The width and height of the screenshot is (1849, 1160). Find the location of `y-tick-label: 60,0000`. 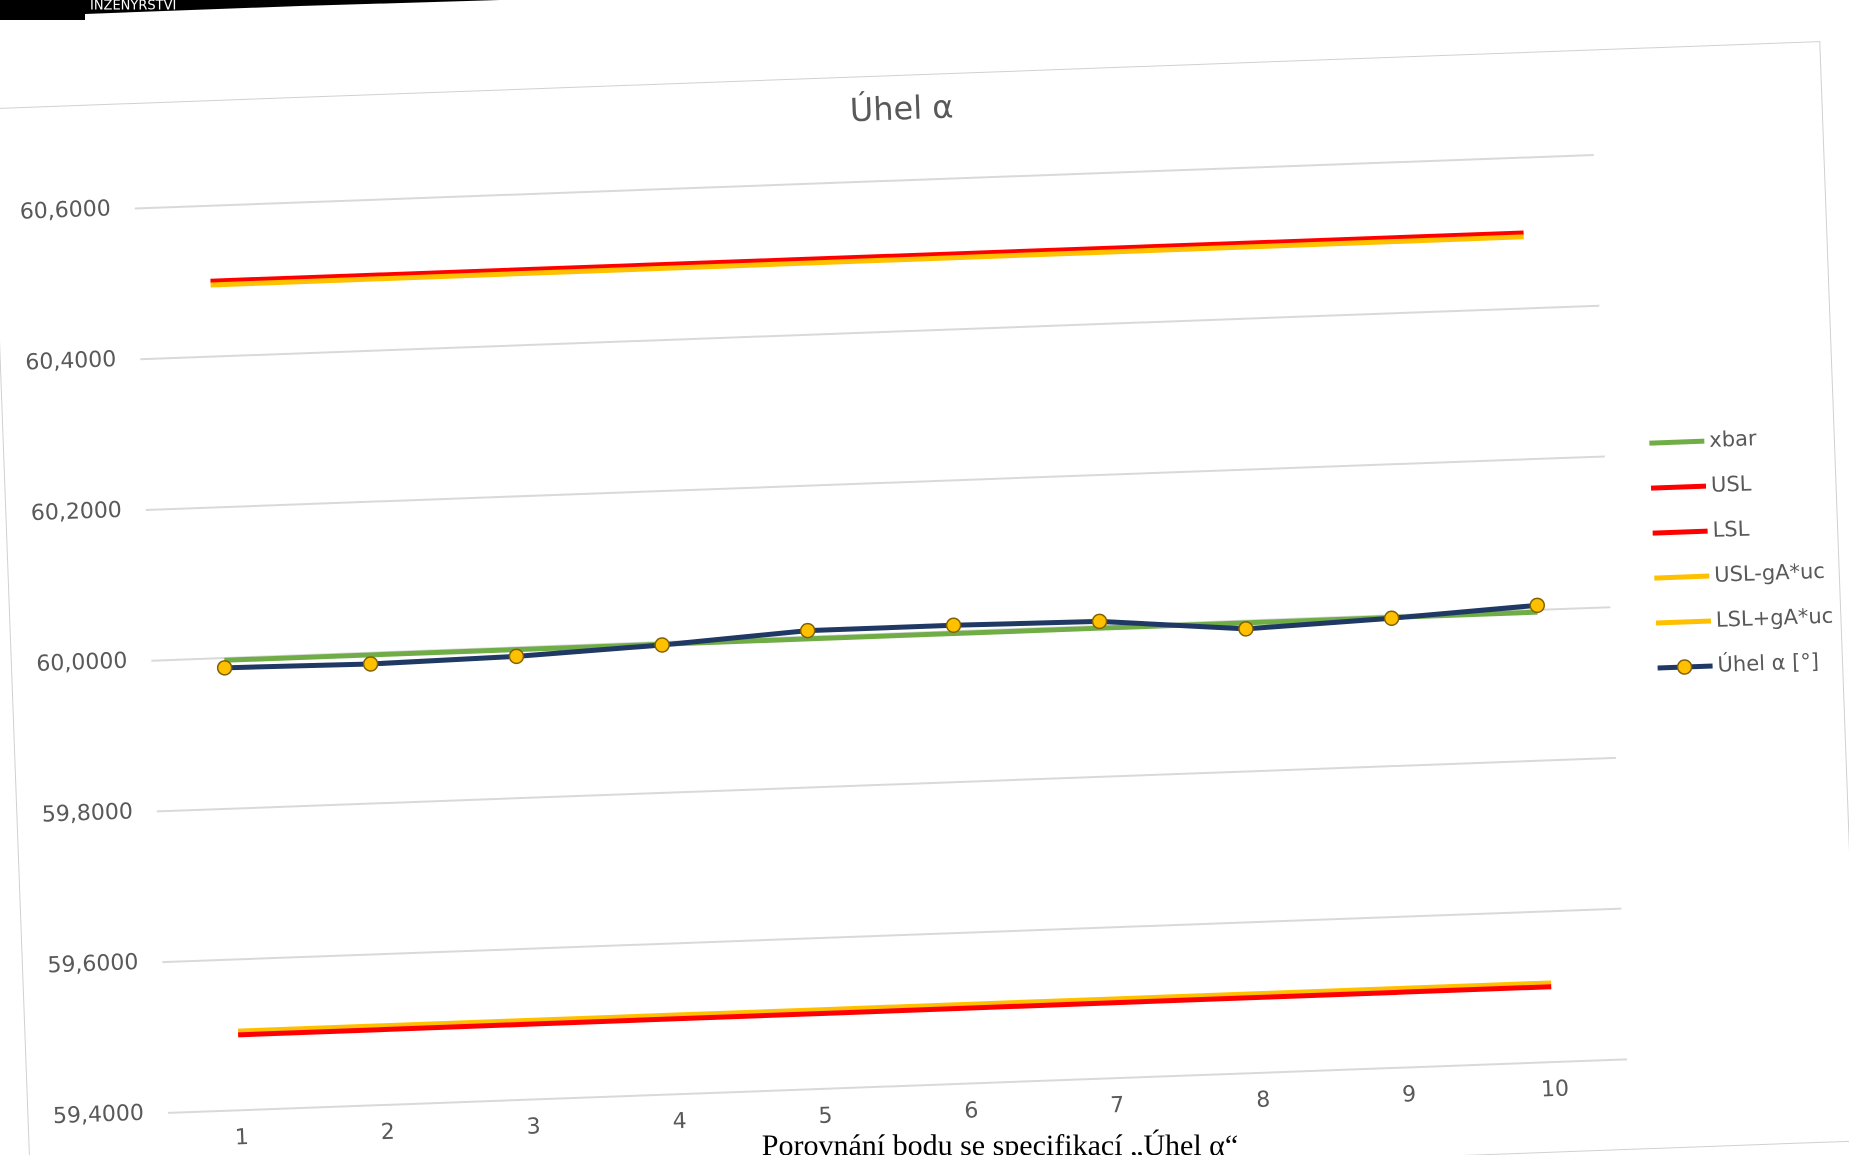

y-tick-label: 60,0000 is located at coordinates (82, 663).